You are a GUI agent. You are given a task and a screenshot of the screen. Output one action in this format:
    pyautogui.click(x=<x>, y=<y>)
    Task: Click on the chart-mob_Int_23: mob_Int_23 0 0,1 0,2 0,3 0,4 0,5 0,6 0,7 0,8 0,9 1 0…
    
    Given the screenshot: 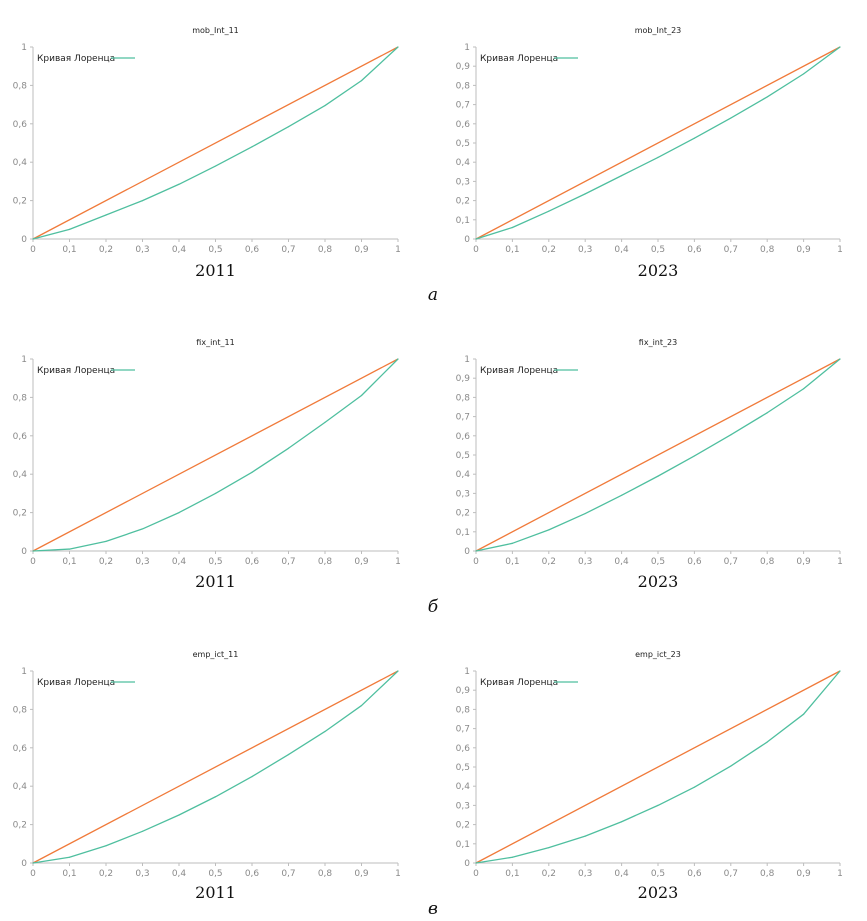 What is the action you would take?
    pyautogui.click(x=649, y=153)
    